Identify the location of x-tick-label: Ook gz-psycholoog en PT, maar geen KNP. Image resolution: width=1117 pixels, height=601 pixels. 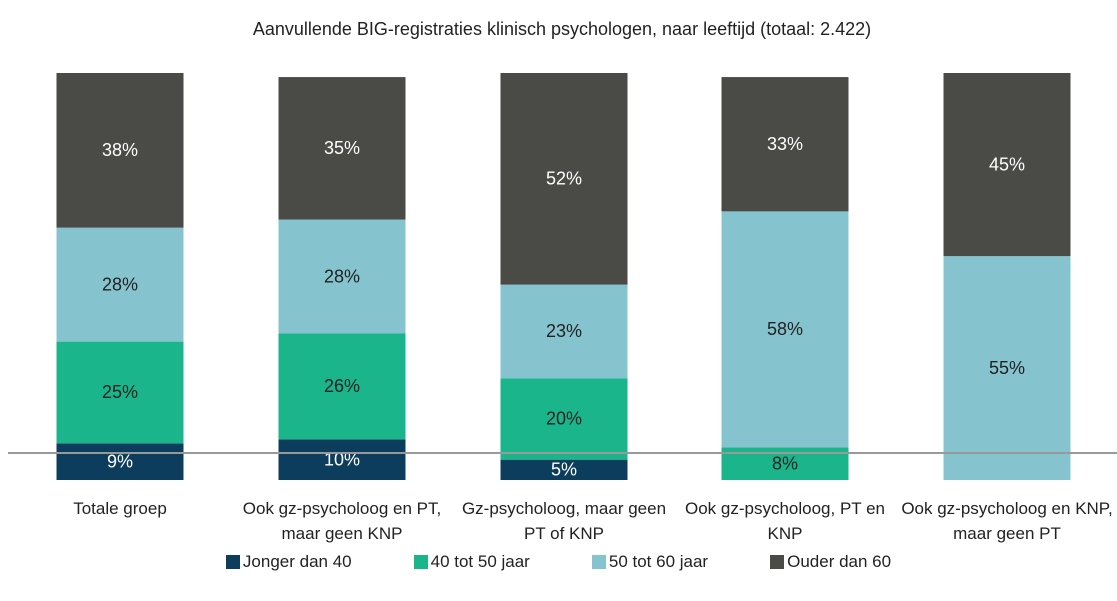
(342, 521).